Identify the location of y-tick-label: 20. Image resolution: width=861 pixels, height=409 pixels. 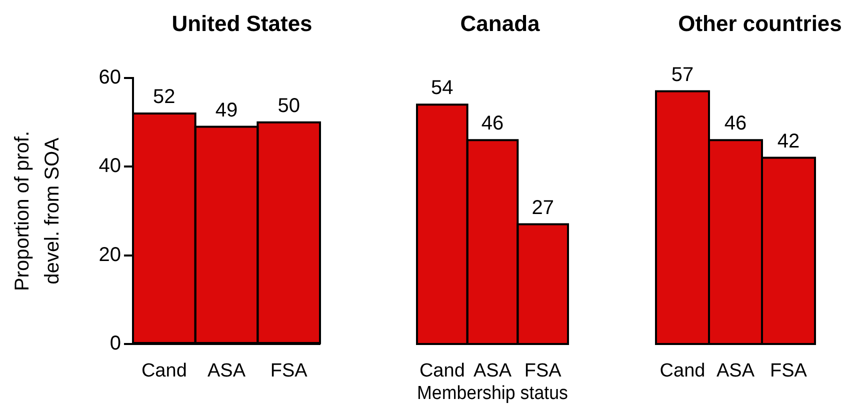
(109, 255).